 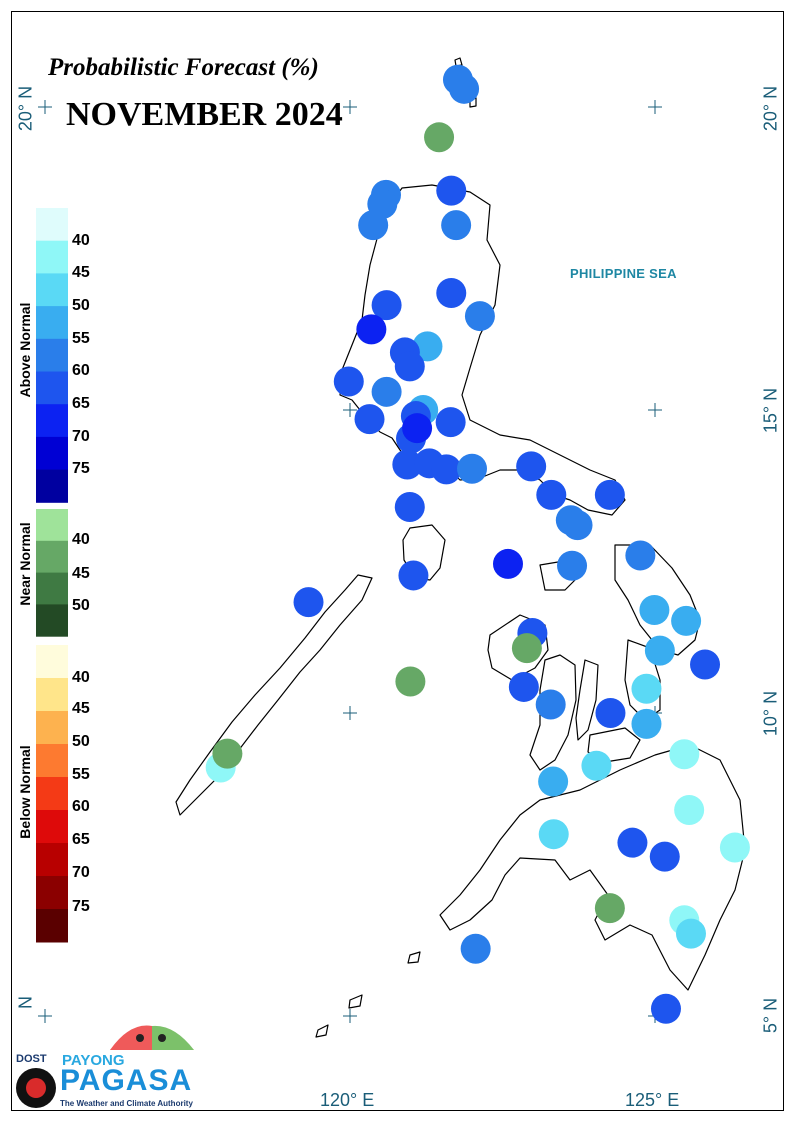 I want to click on legend-above-tick: 65, so click(x=81, y=403).